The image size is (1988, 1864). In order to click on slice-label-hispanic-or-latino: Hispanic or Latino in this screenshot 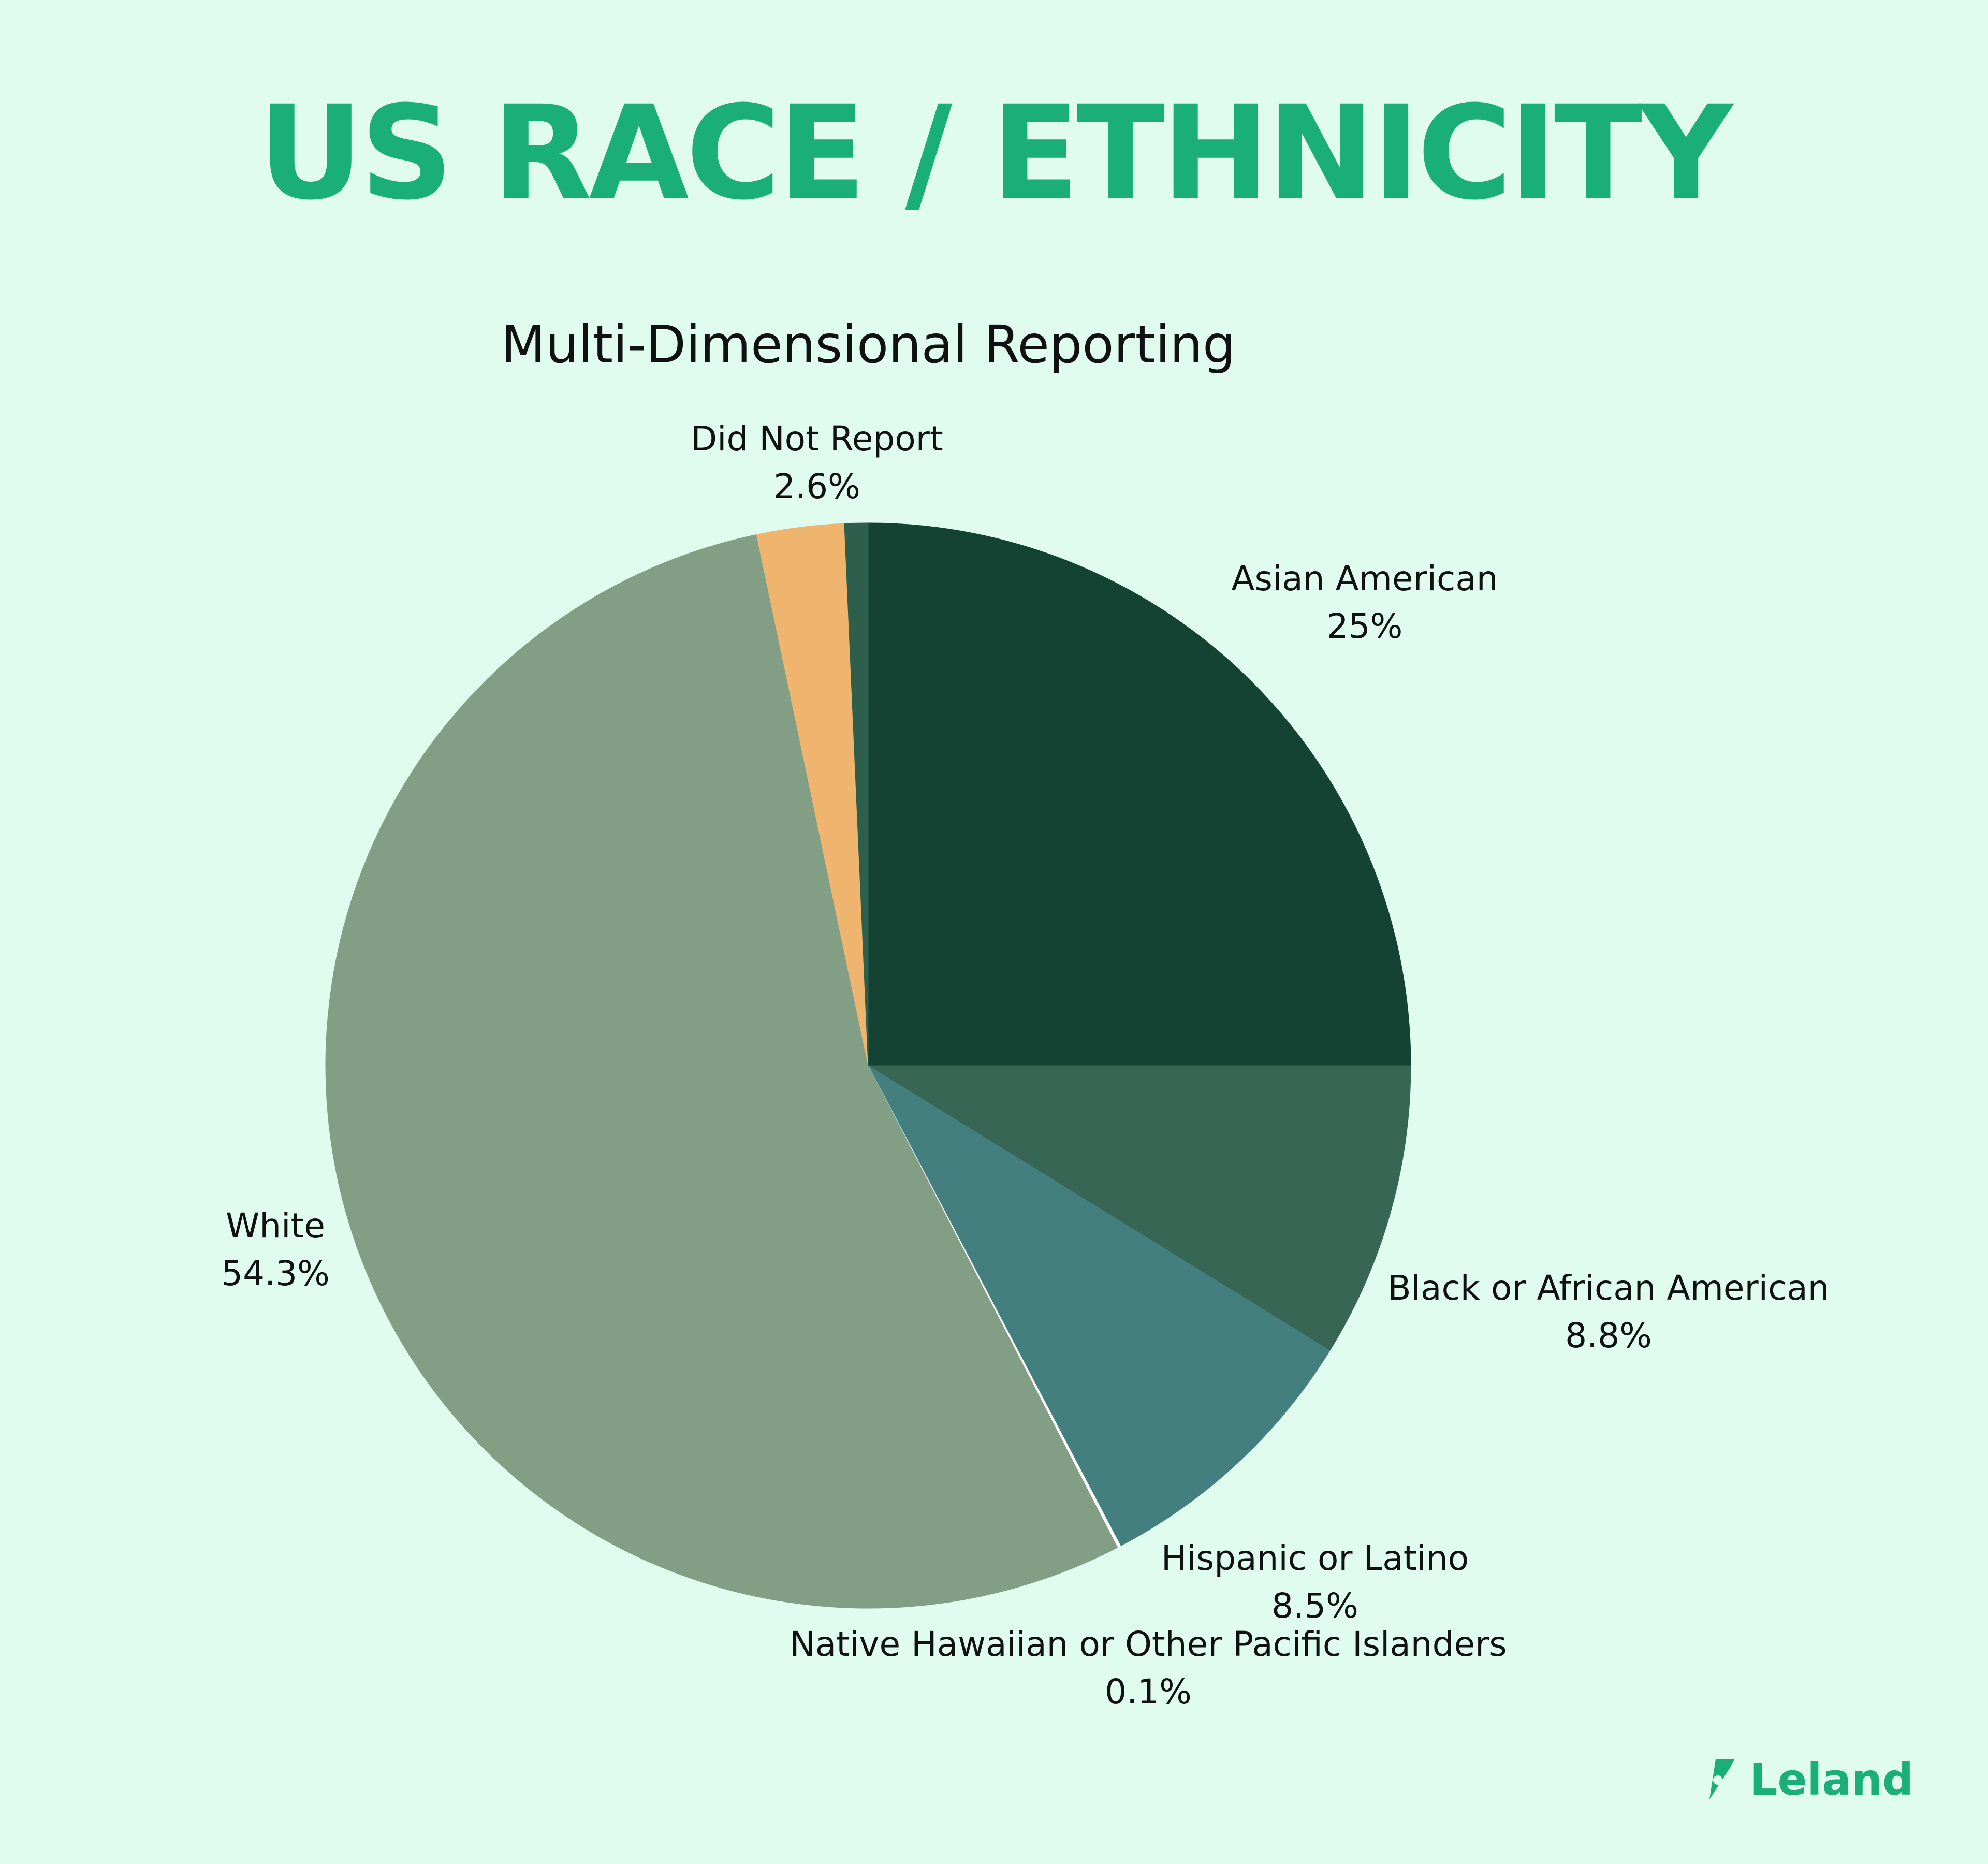, I will do `click(1315, 1558)`.